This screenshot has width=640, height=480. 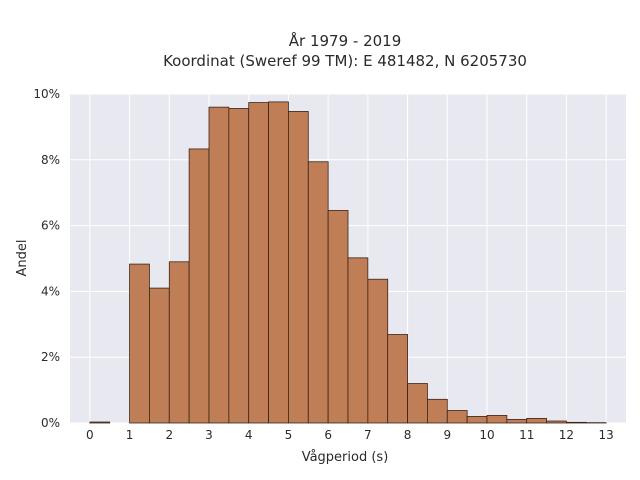 I want to click on y-tick-label-3: 6%, so click(x=50, y=226).